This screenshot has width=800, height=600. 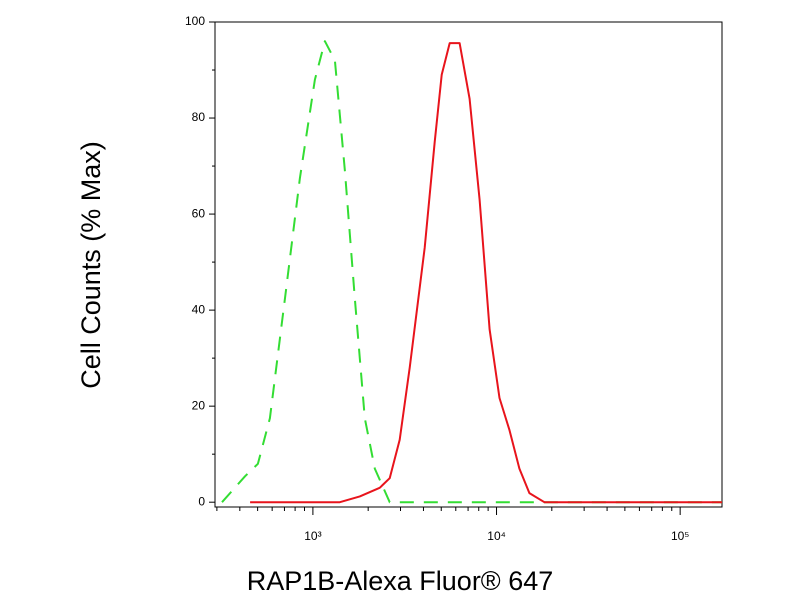 What do you see at coordinates (91, 265) in the screenshot?
I see `y-axis-label: Cell Counts (% Max)` at bounding box center [91, 265].